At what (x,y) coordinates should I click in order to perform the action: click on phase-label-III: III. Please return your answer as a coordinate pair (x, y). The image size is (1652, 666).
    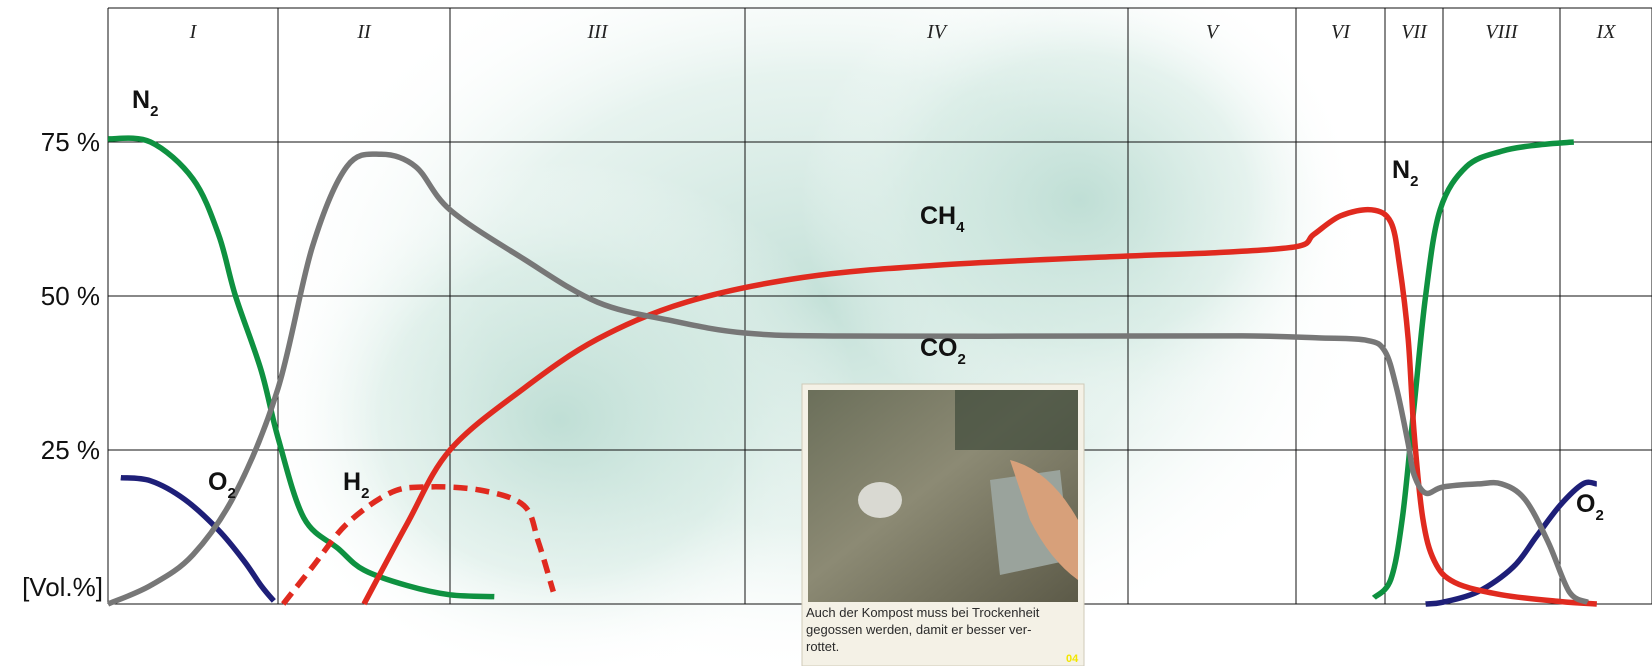
    Looking at the image, I should click on (598, 32).